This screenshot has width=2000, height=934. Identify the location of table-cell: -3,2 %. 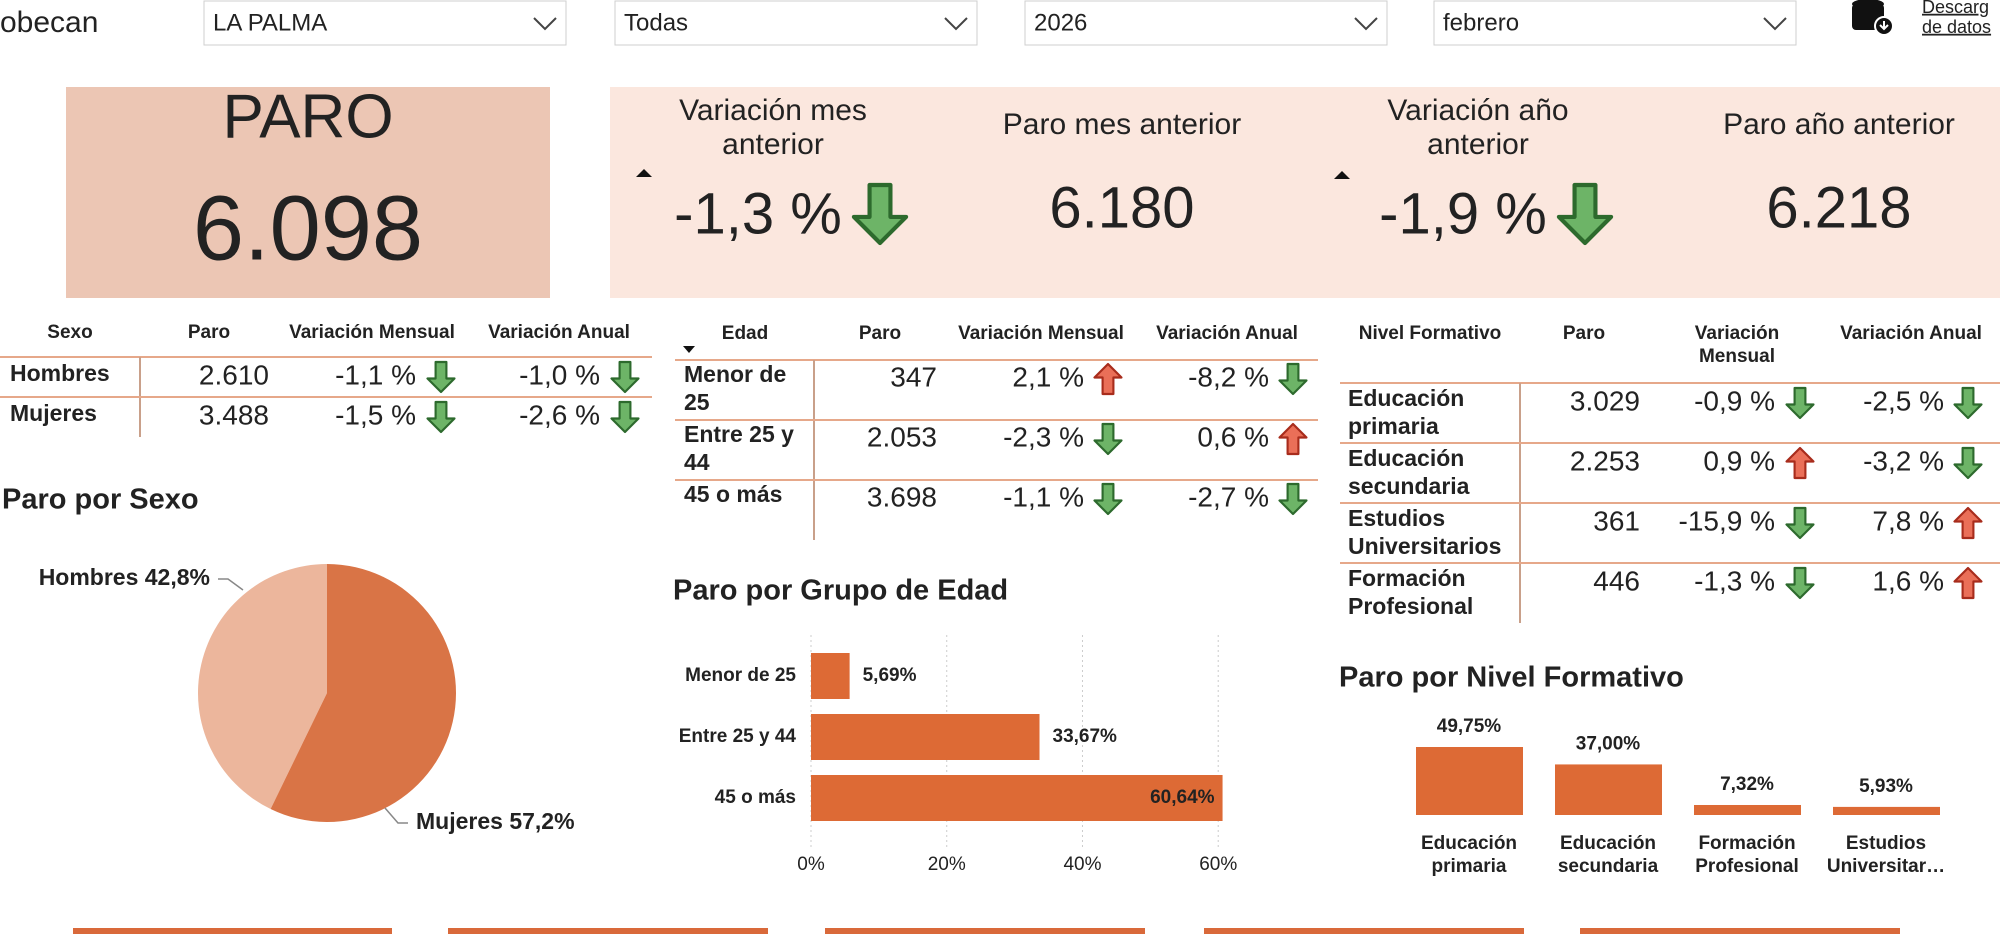
(1903, 460).